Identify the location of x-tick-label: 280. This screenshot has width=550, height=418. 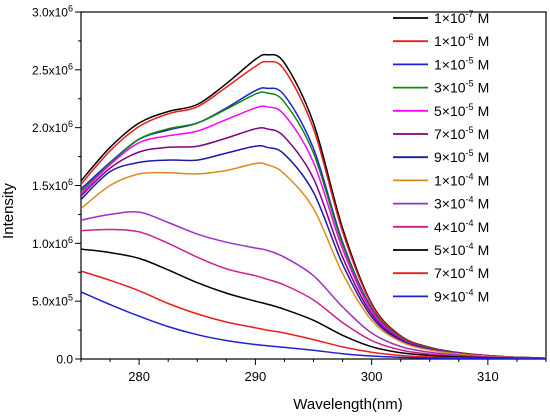
(139, 376).